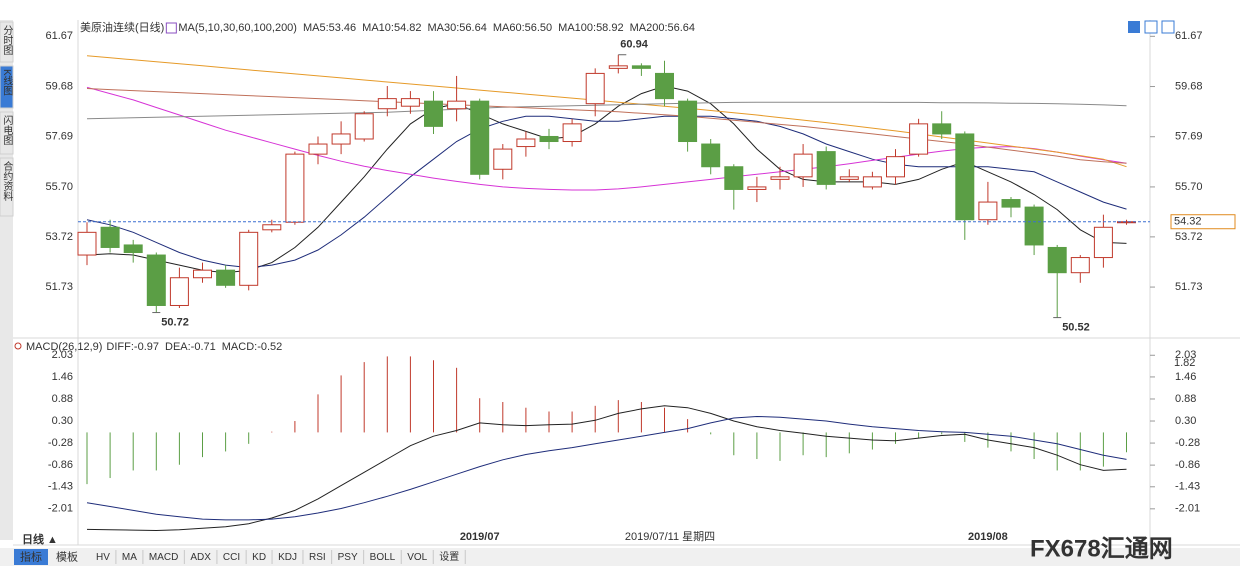 This screenshot has width=1240, height=586. Describe the element at coordinates (417, 557) in the screenshot. I see `toolbar-button: VOL` at that location.